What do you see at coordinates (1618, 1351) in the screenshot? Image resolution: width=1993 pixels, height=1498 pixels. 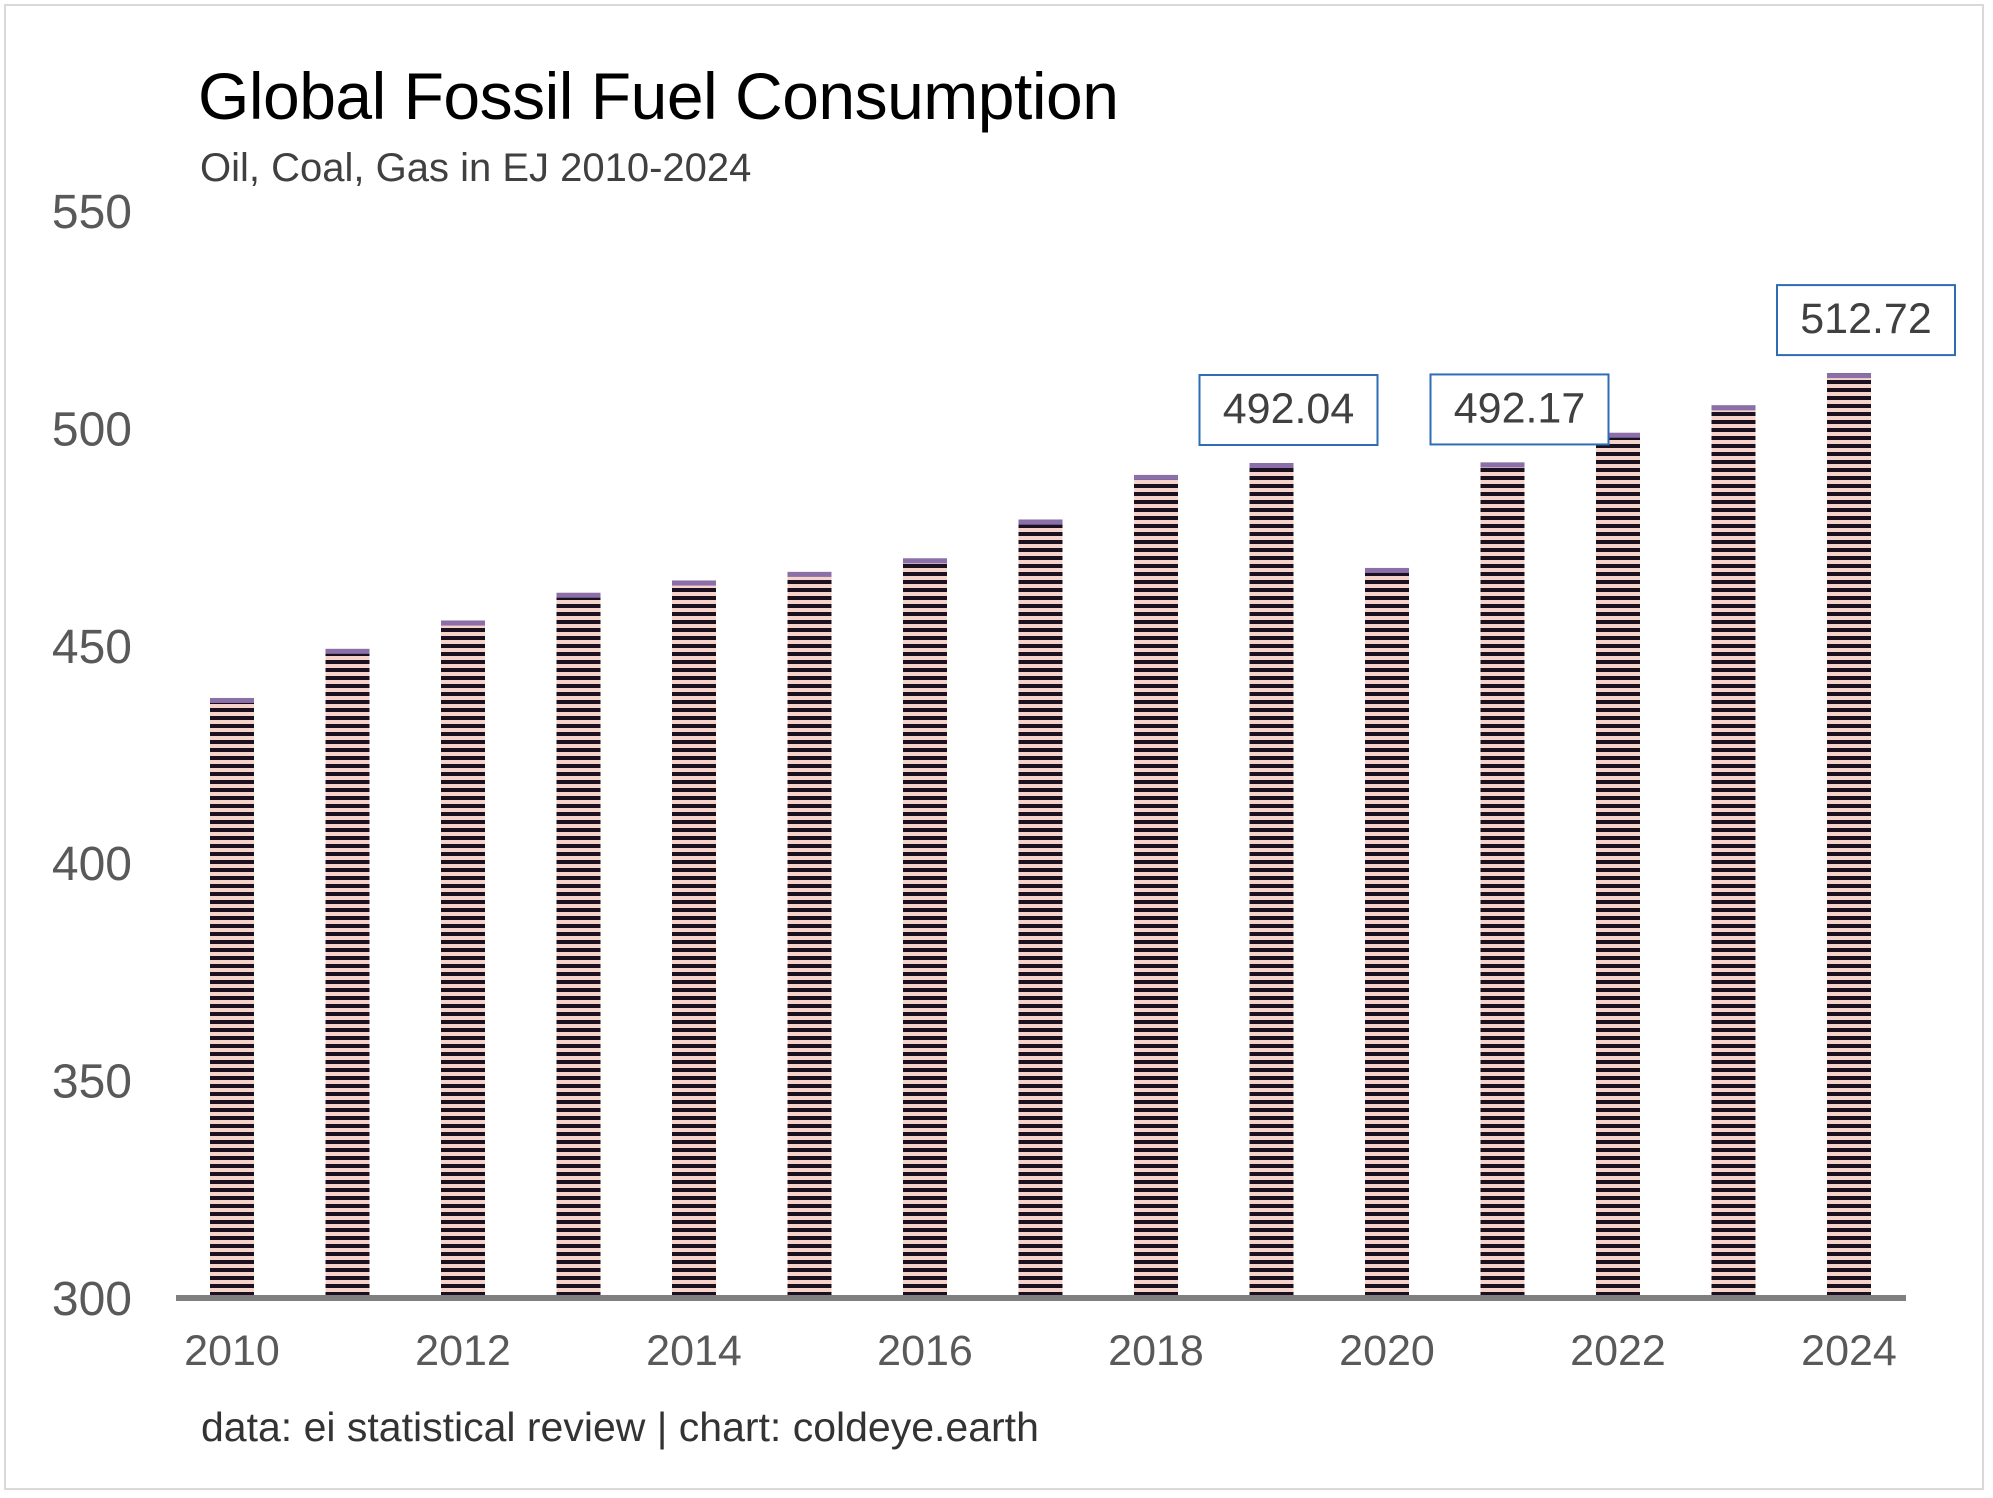 I see `x-tick-label: 2022` at bounding box center [1618, 1351].